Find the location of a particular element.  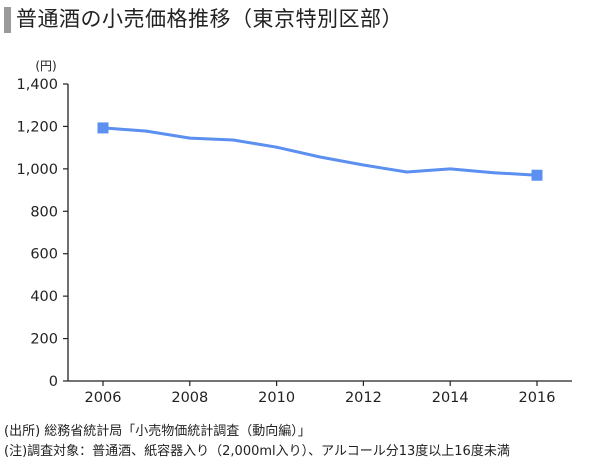

chart-title: 普通酒の小売価格推移（東京特別区部） is located at coordinates (209, 19).